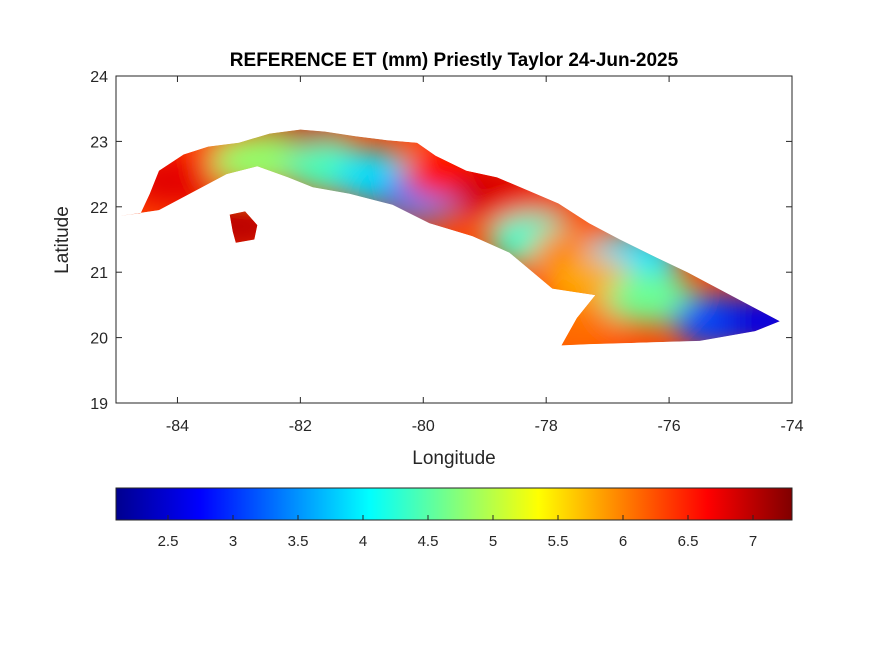 The image size is (875, 656). What do you see at coordinates (454, 504) in the screenshot?
I see `colorbar-gradient` at bounding box center [454, 504].